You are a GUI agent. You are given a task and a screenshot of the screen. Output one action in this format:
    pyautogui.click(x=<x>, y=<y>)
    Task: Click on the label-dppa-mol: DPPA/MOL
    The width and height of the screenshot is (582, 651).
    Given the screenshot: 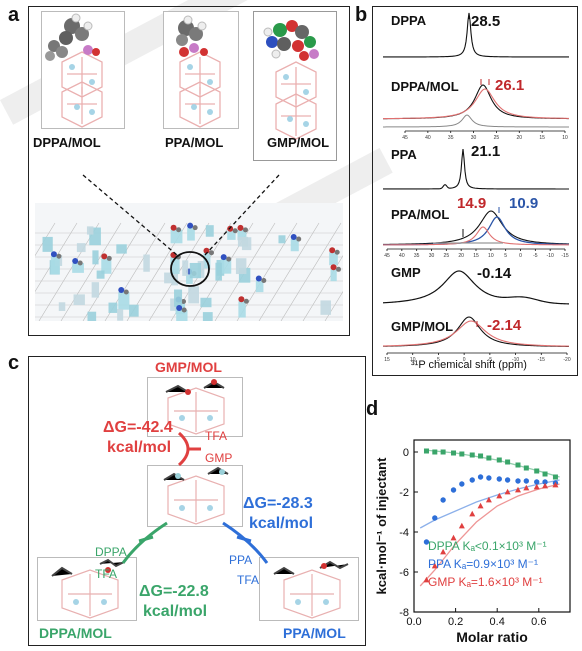 What is the action you would take?
    pyautogui.click(x=67, y=142)
    